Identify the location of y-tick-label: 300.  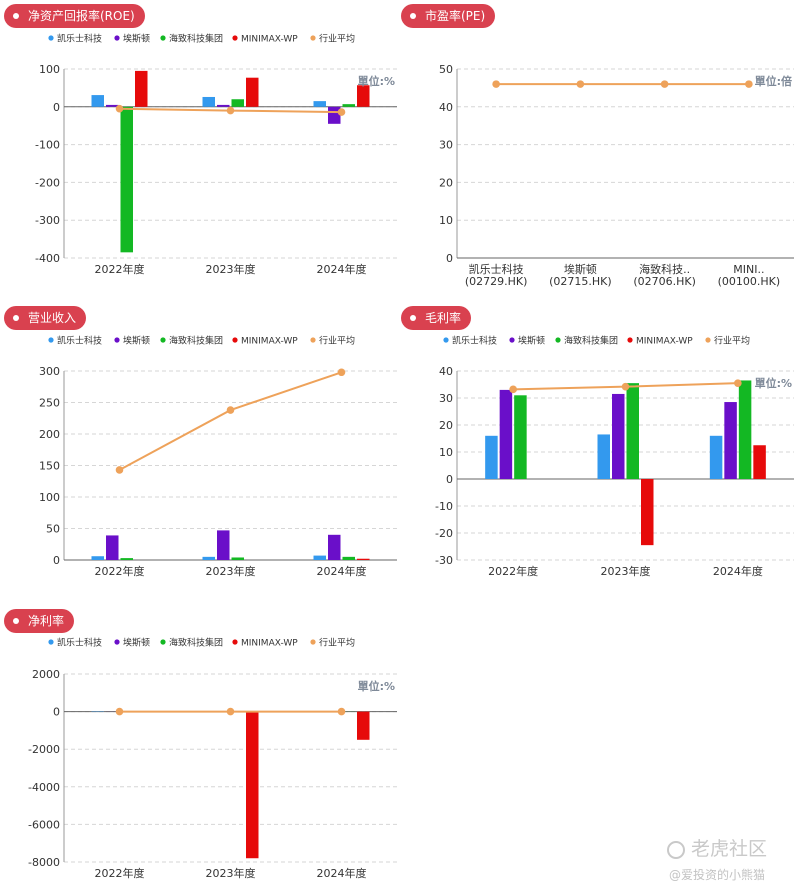
(49, 371).